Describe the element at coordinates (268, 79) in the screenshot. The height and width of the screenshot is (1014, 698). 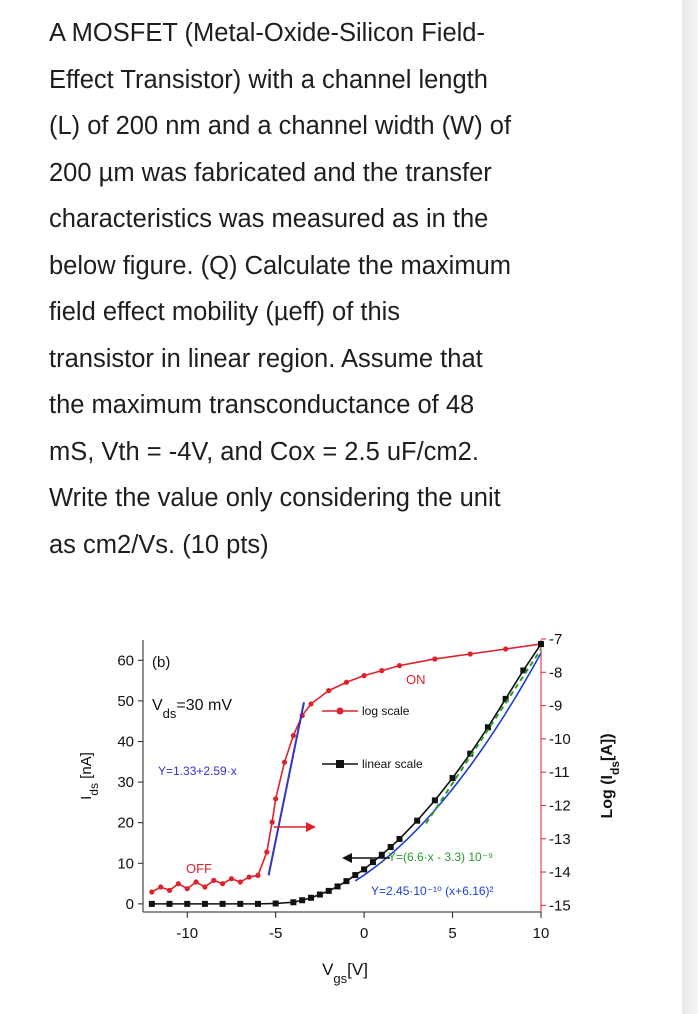
I see `question-line: Effect Transistor) with a channel length` at that location.